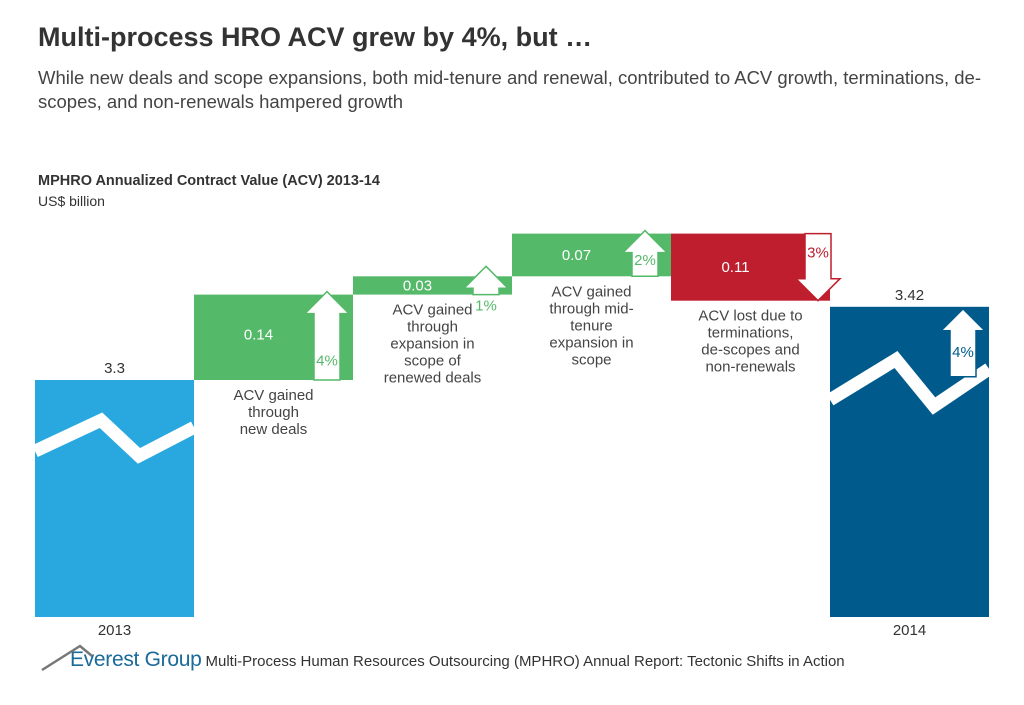 This screenshot has width=1024, height=705. Describe the element at coordinates (433, 361) in the screenshot. I see `step-description: scope of` at that location.